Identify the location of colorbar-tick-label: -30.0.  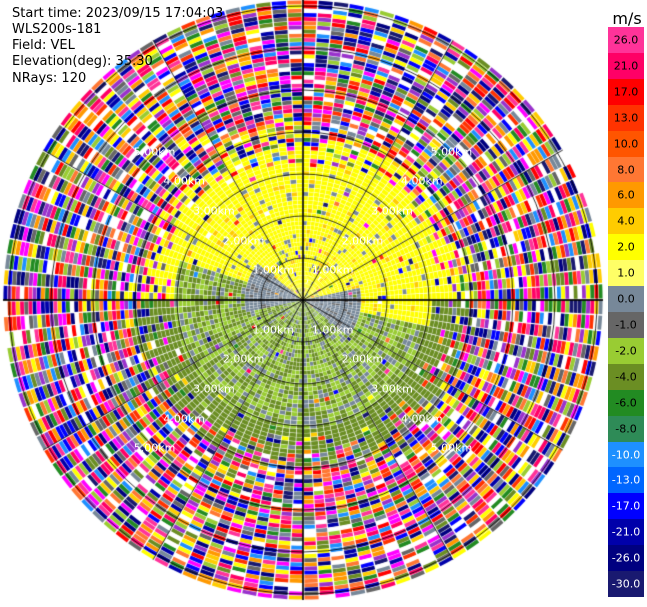
(626, 584).